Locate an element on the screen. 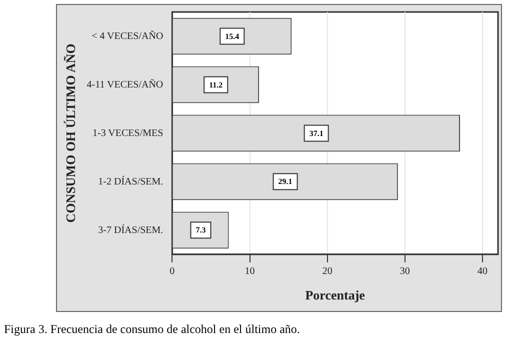 This screenshot has height=349, width=512. x-tick-label: 40 is located at coordinates (482, 272).